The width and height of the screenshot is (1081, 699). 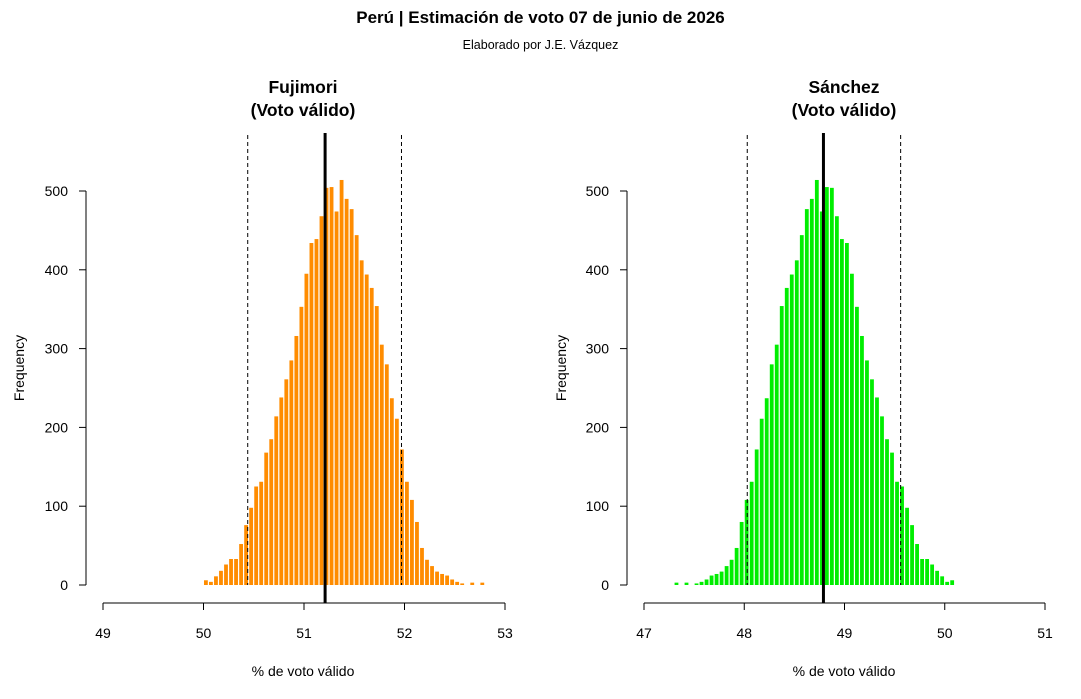 I want to click on chart-subtitle: Elaborado por J.E. Vázquez, so click(x=540, y=45).